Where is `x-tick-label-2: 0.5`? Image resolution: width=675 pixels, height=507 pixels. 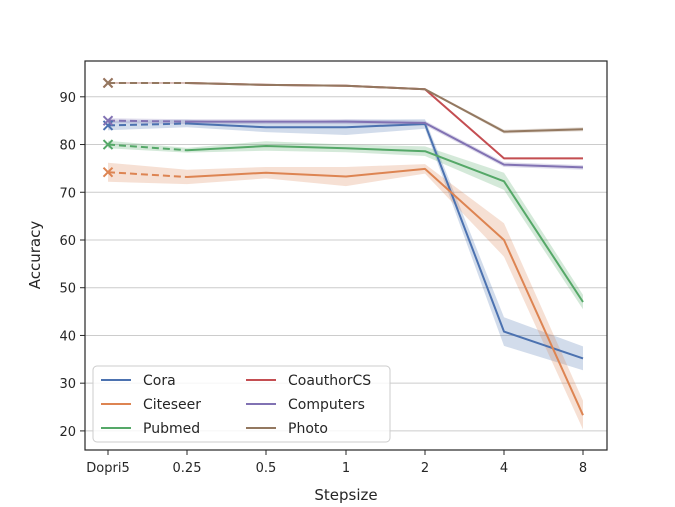 x-tick-label-2: 0.5 is located at coordinates (266, 468).